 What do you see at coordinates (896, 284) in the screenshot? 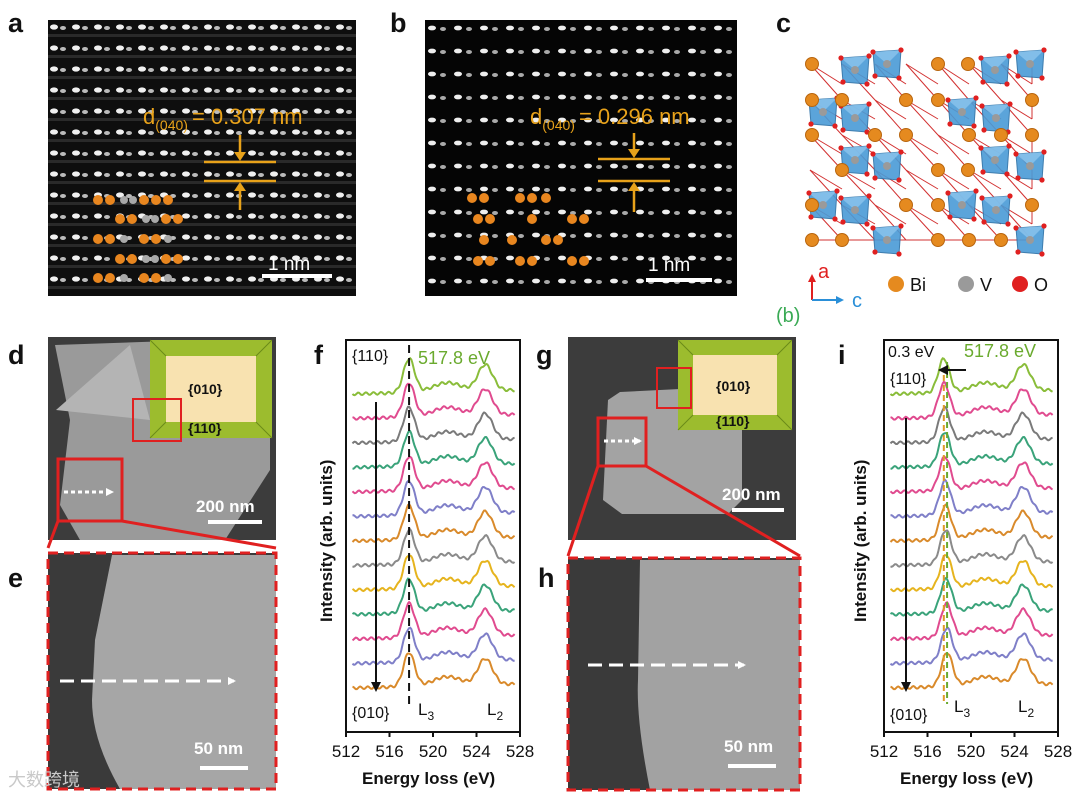
I see `legend-bi-swatch` at bounding box center [896, 284].